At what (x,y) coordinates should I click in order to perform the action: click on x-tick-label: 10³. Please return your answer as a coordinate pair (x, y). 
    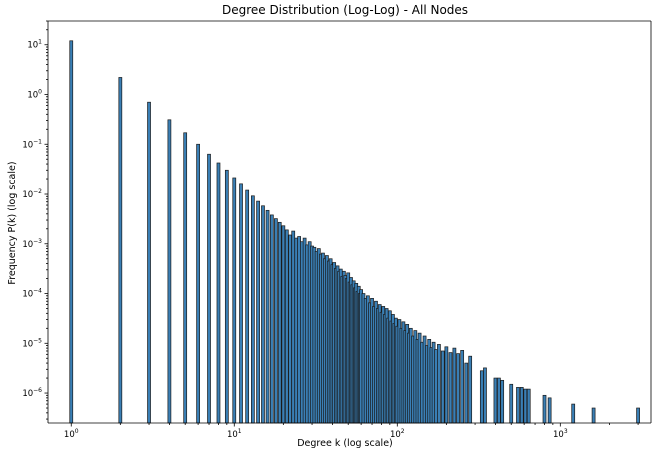
    Looking at the image, I should click on (560, 434).